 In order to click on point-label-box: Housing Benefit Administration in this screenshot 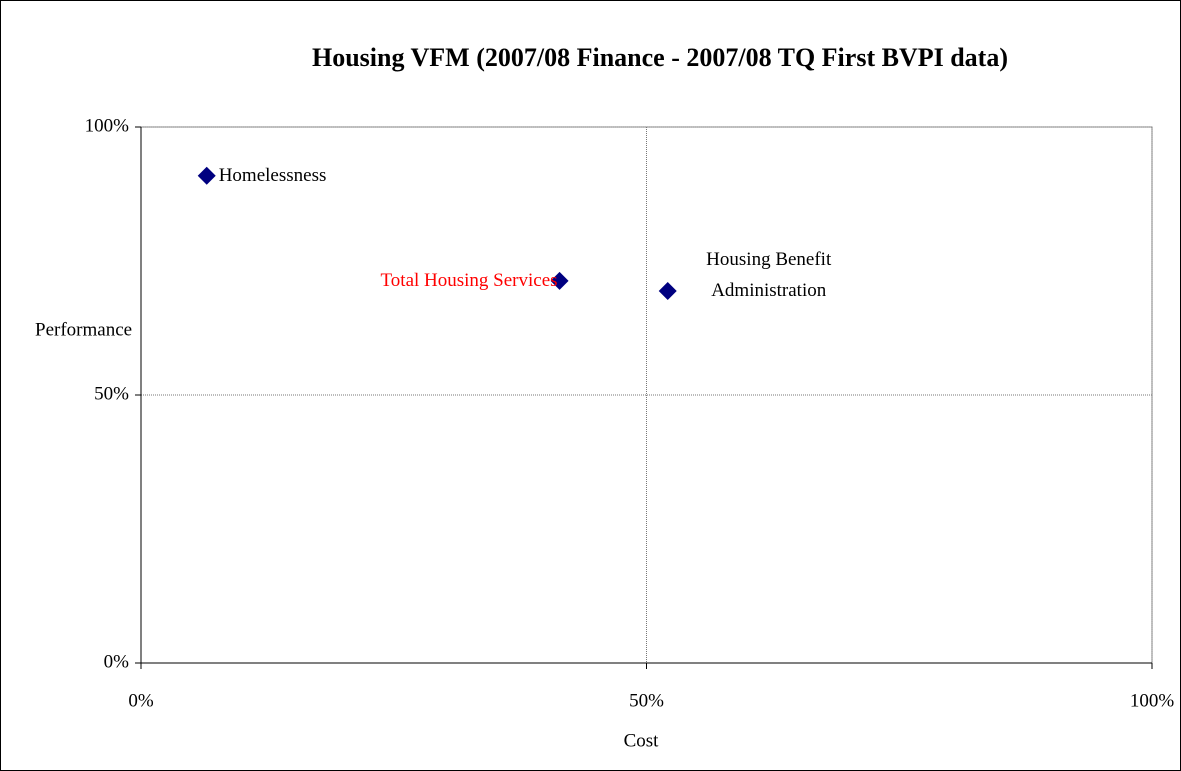, I will do `click(769, 275)`.